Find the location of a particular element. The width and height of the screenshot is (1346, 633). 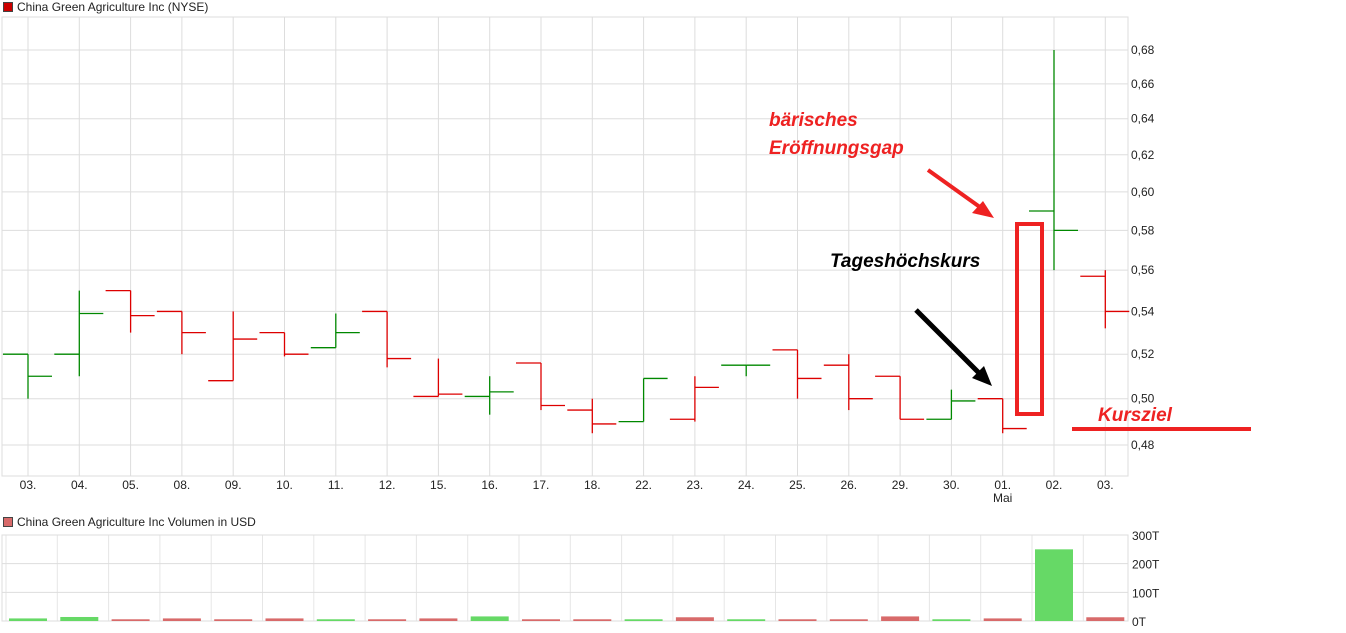

red-arrow-shaft is located at coordinates (956, 190).